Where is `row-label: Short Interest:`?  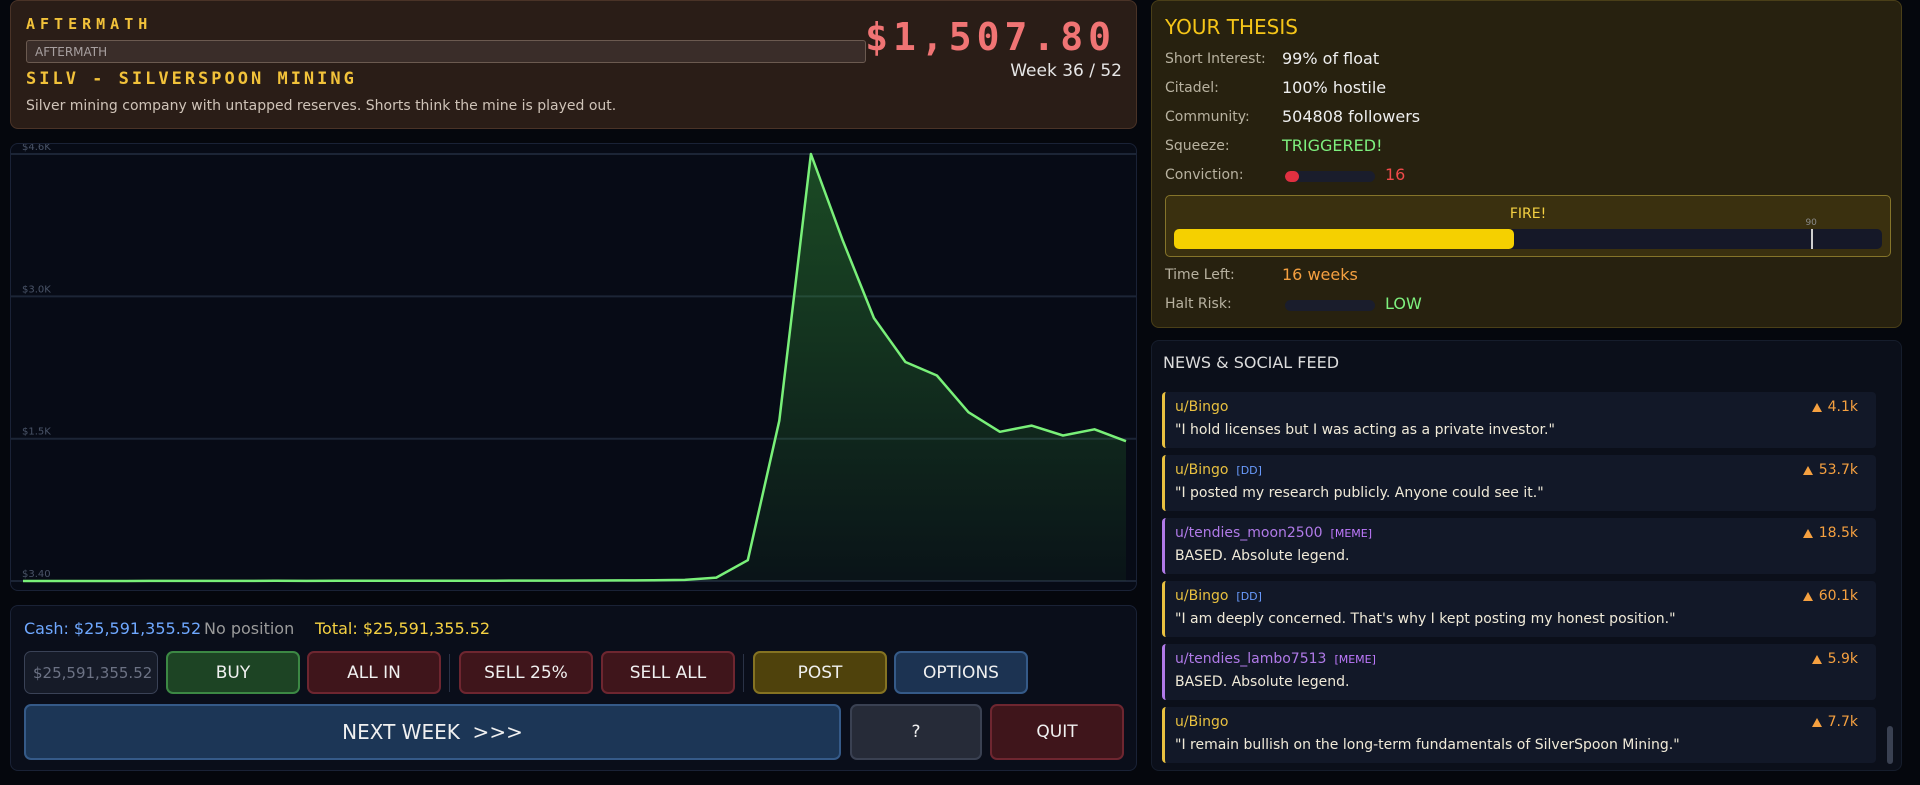
row-label: Short Interest: is located at coordinates (1215, 59).